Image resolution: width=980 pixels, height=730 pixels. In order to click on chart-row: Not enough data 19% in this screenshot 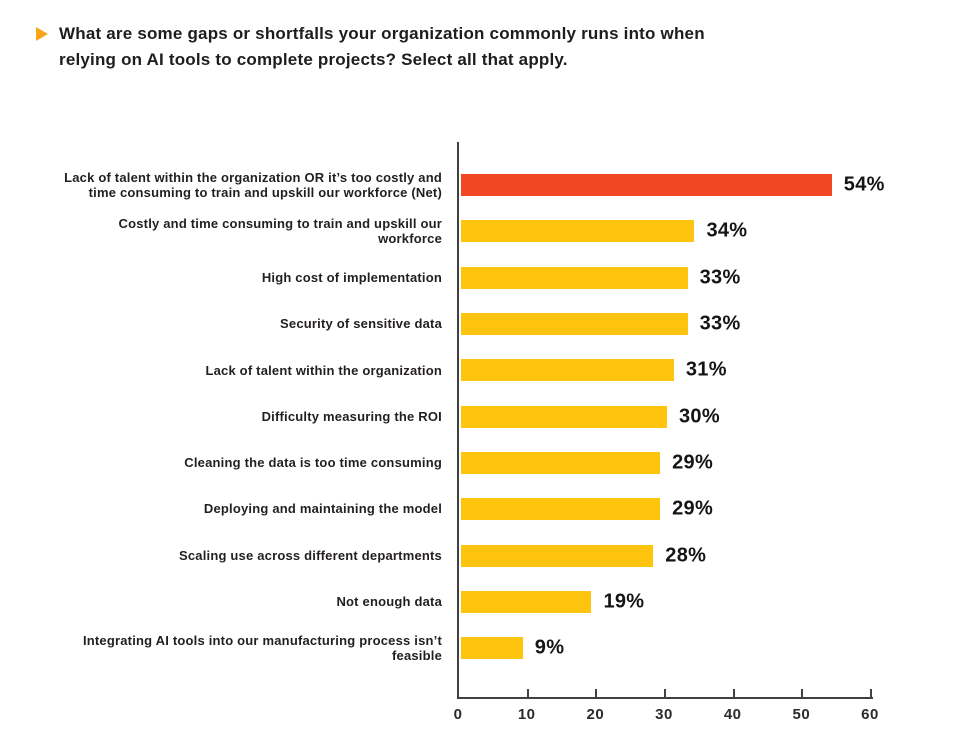, I will do `click(465, 602)`.